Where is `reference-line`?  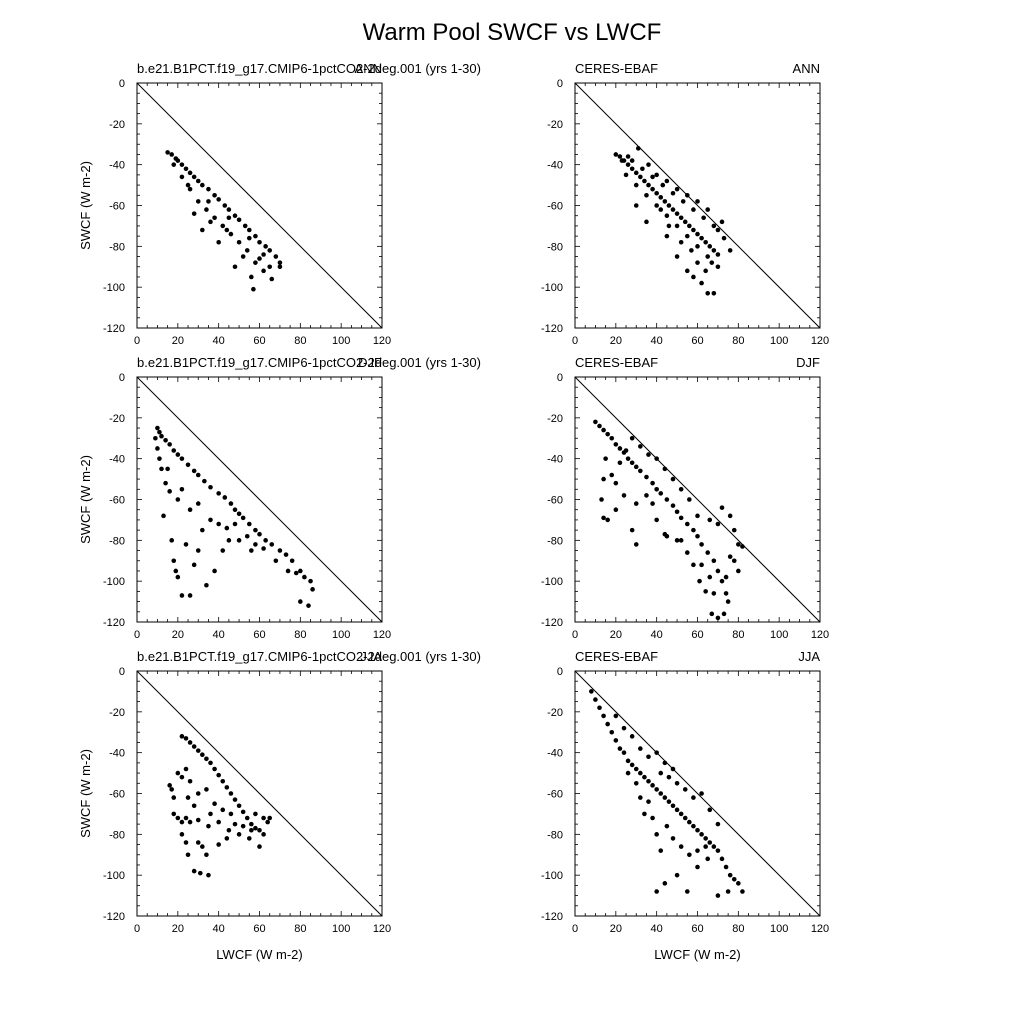 reference-line is located at coordinates (259, 499).